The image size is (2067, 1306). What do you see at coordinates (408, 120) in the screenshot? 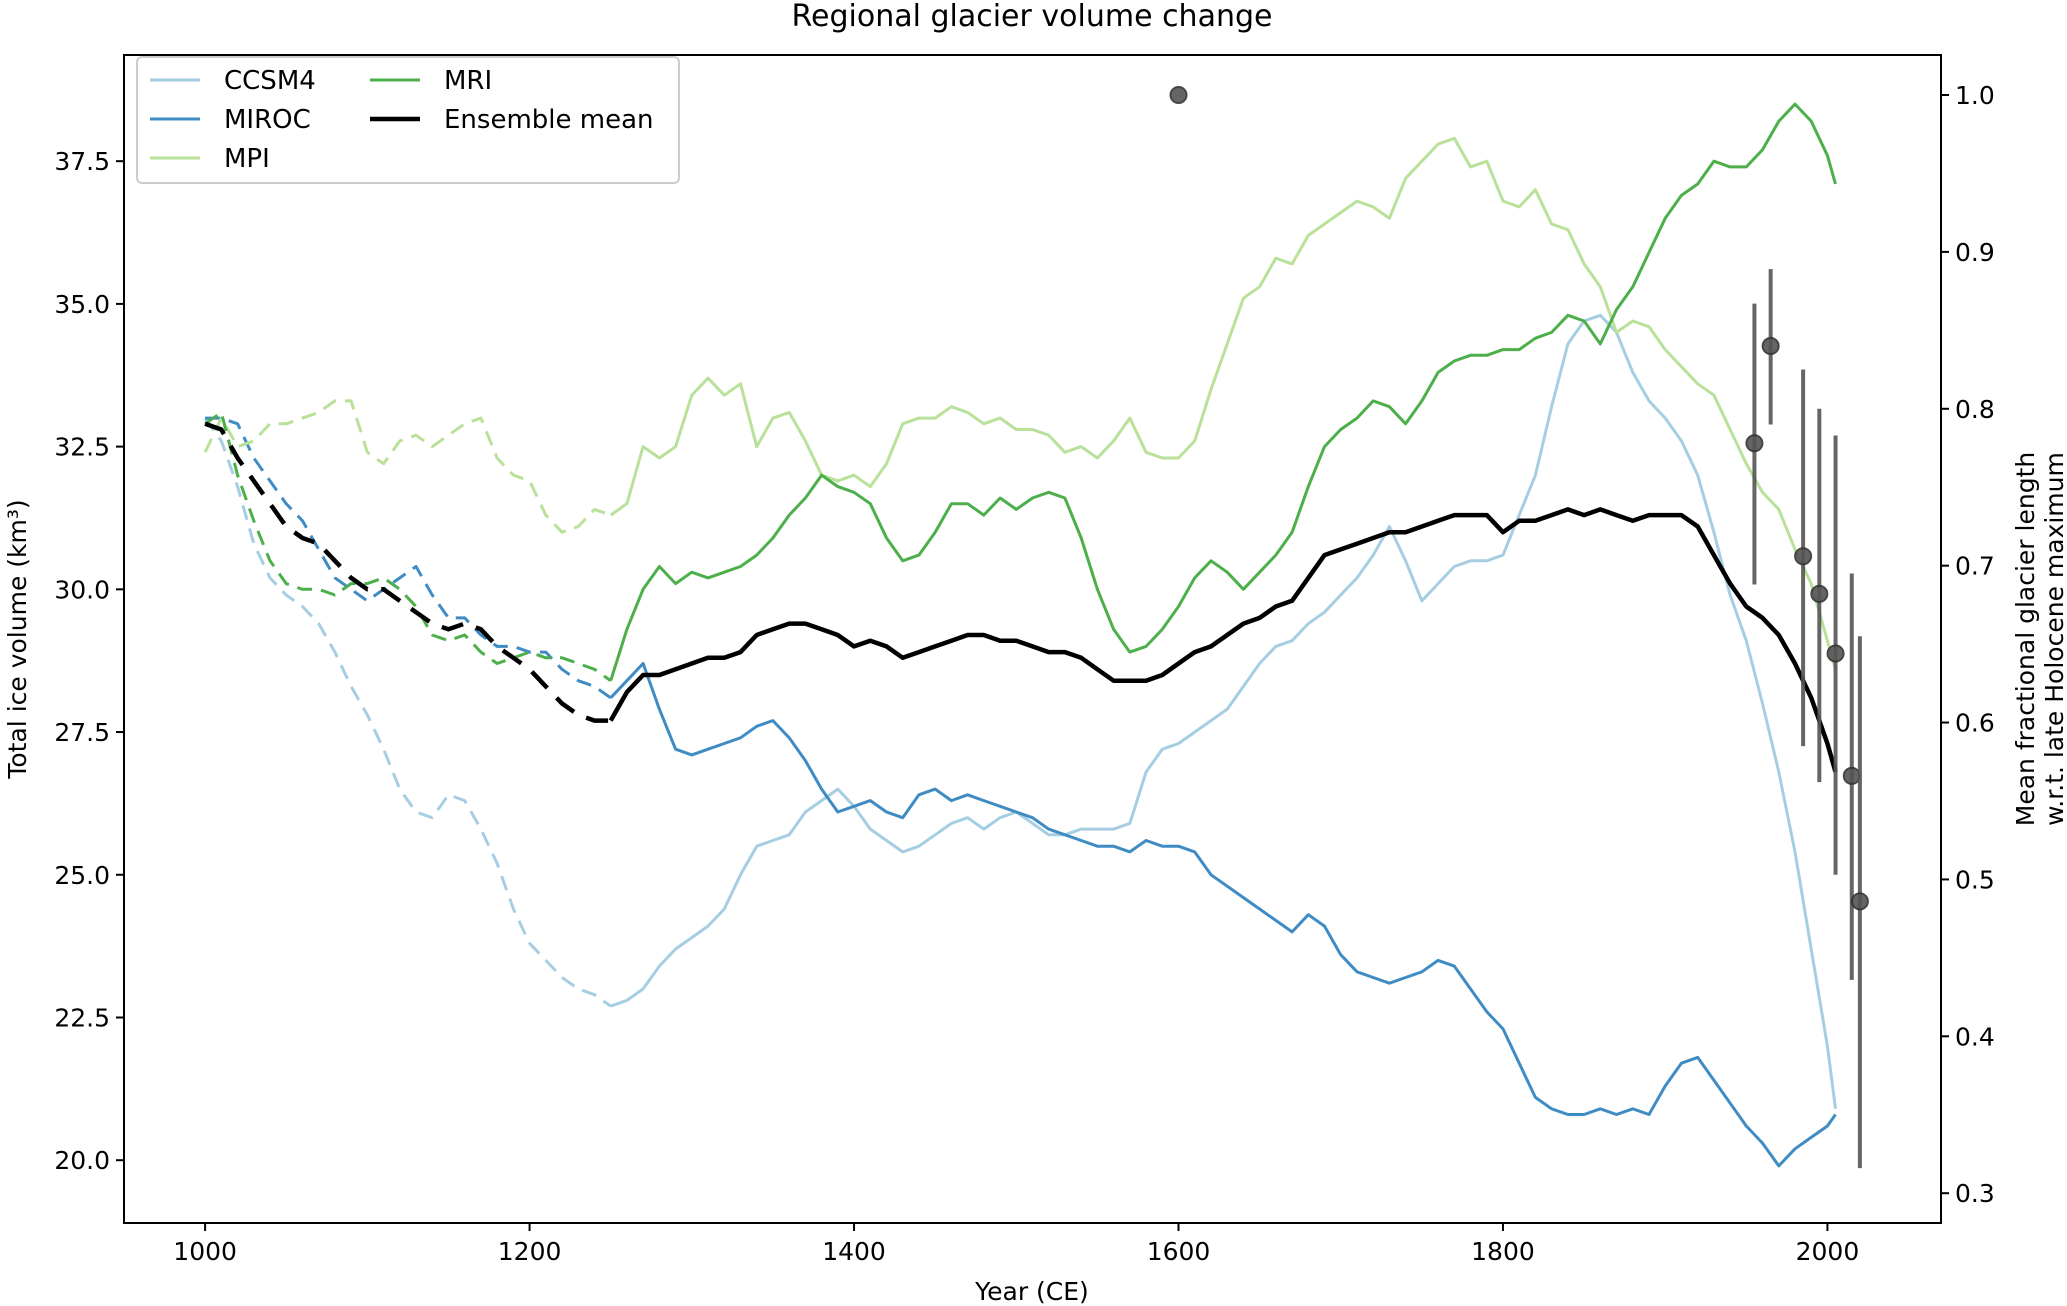
I see `legend: CCSM4 MIROC MPI MRI Ensemble mean` at bounding box center [408, 120].